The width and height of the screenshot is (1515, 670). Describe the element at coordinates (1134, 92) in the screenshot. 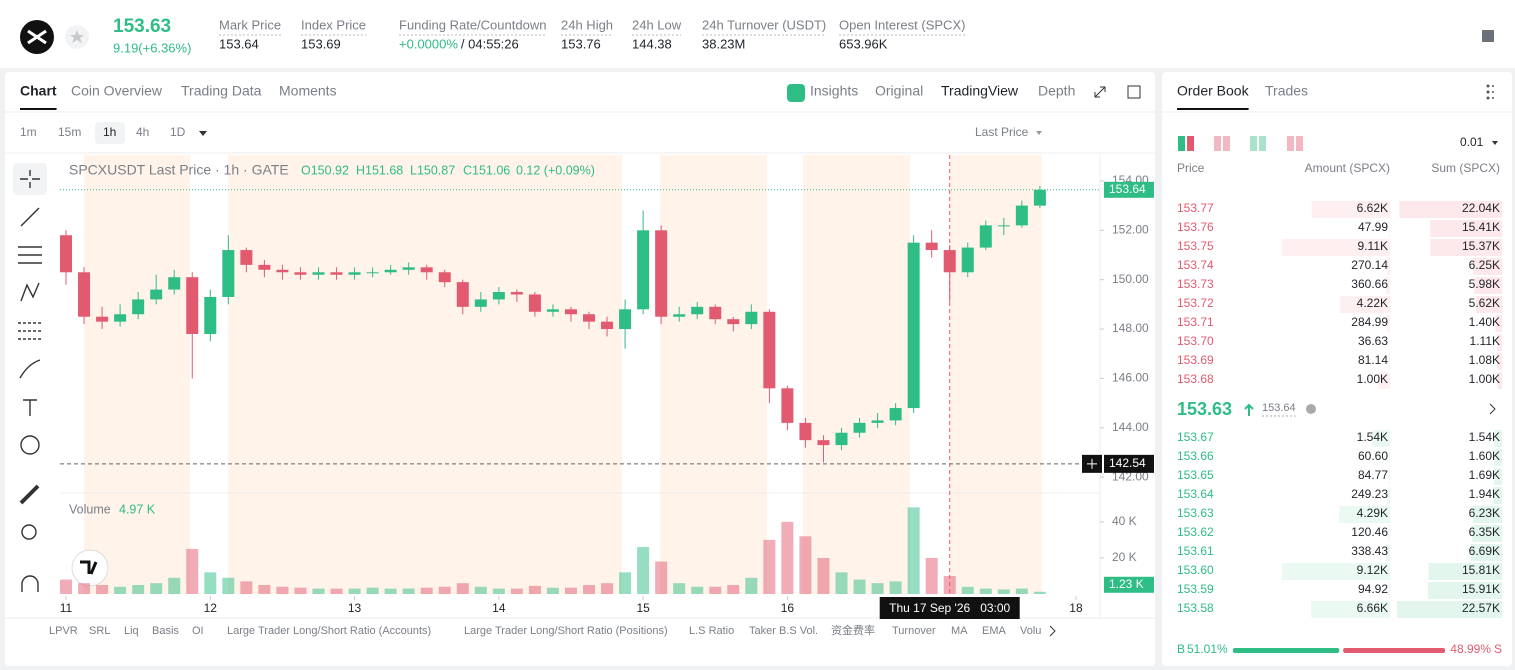

I see `maximize-icon` at that location.